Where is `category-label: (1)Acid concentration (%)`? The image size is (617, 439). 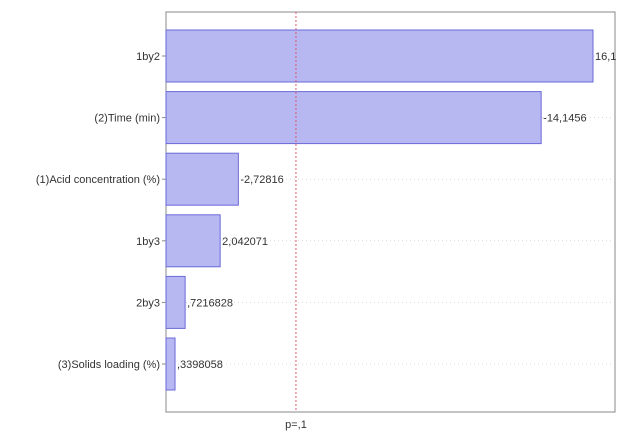
category-label: (1)Acid concentration (%) is located at coordinates (98, 180).